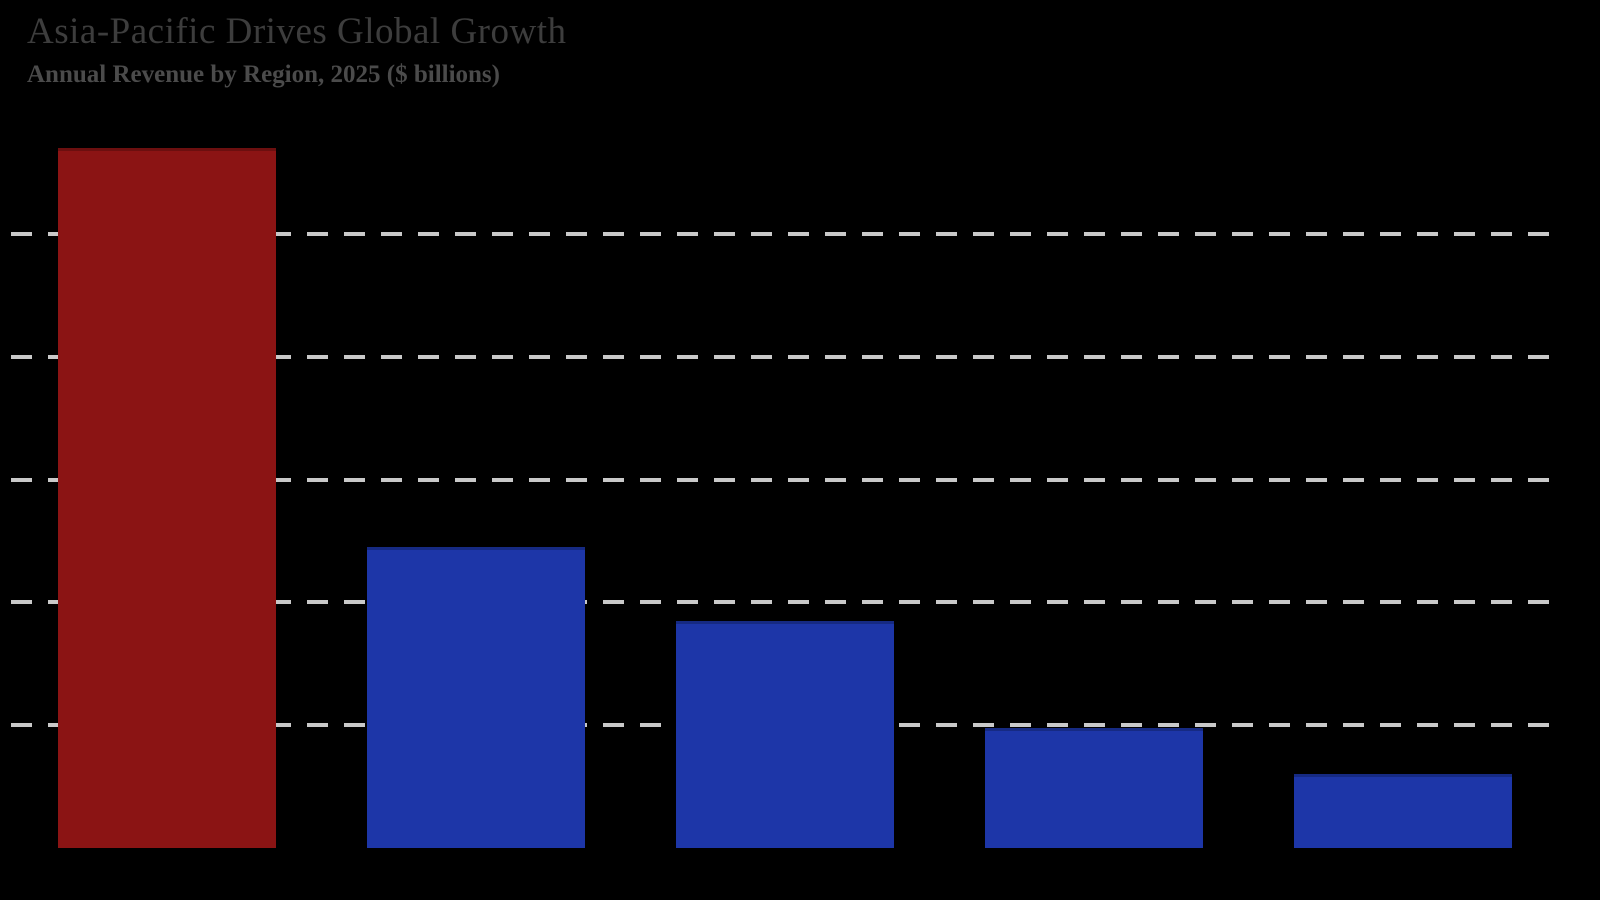 This screenshot has width=1600, height=900. What do you see at coordinates (297, 31) in the screenshot?
I see `chart-title: Asia-Pacific Drives Global Growth` at bounding box center [297, 31].